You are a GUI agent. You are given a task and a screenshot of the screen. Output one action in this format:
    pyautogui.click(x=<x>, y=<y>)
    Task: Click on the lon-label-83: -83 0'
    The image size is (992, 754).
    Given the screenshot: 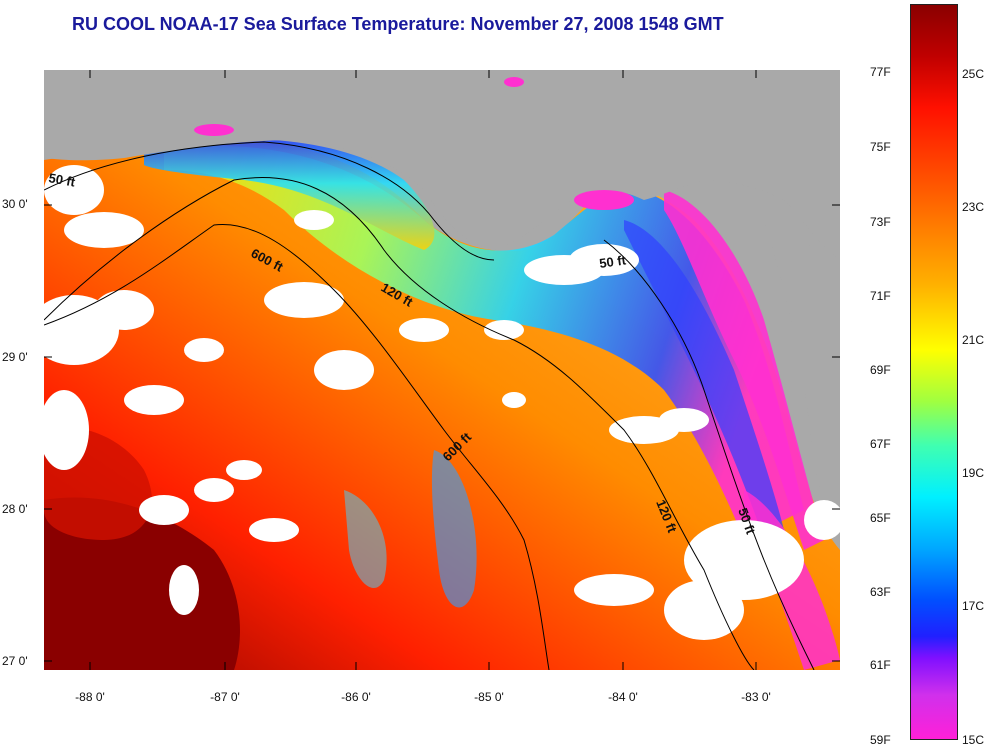 What is the action you would take?
    pyautogui.click(x=756, y=697)
    